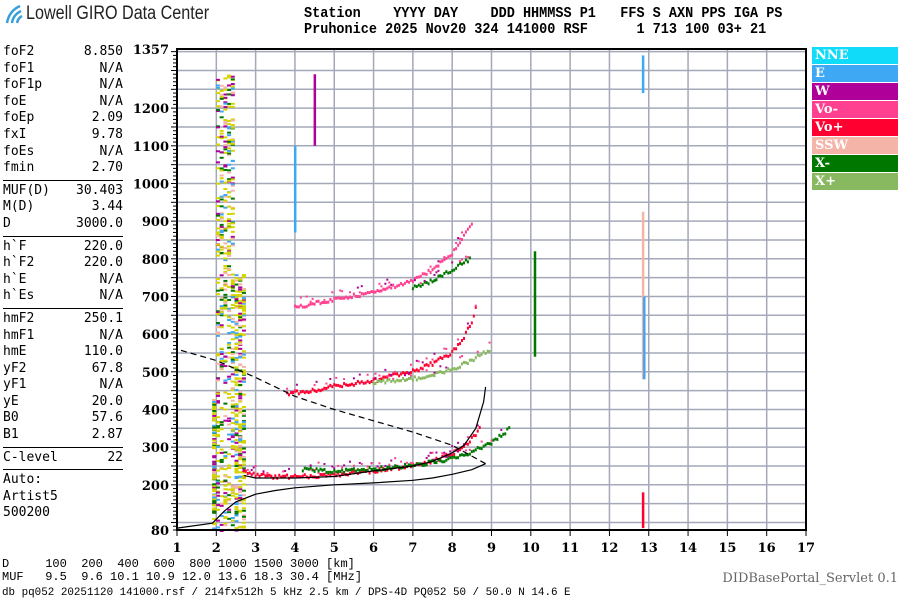 The image size is (900, 600). What do you see at coordinates (609, 548) in the screenshot?
I see `x-tick-label: 12` at bounding box center [609, 548].